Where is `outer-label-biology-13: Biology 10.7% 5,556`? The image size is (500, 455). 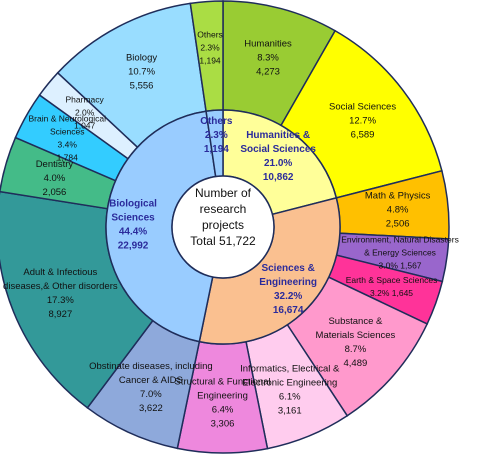
outer-label-biology-13: Biology 10.7% 5,556 is located at coordinates (141, 71).